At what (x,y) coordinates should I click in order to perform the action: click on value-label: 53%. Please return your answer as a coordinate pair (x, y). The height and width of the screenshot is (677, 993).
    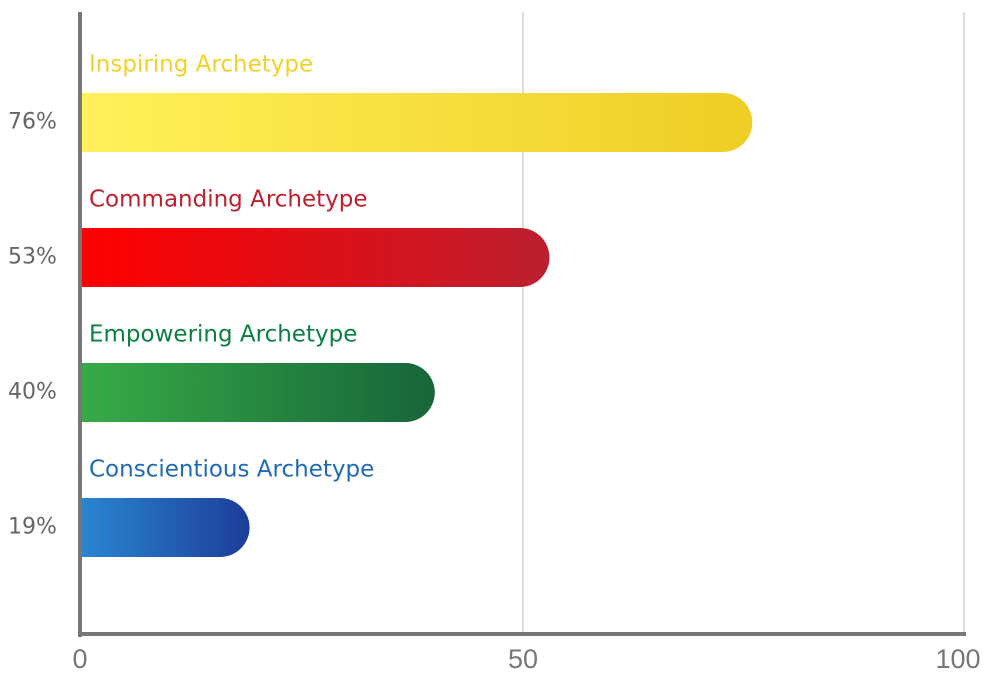
    Looking at the image, I should click on (32, 257).